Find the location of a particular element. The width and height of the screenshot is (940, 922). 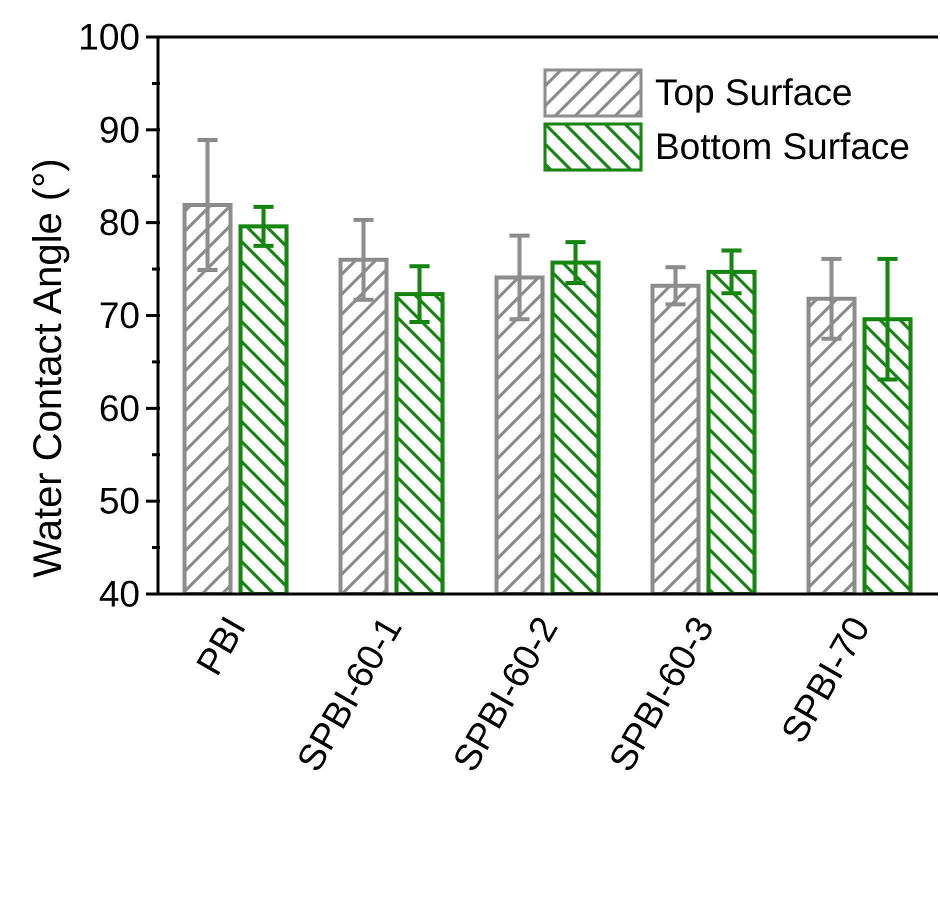

y-tick-label: 90 is located at coordinates (119, 129).